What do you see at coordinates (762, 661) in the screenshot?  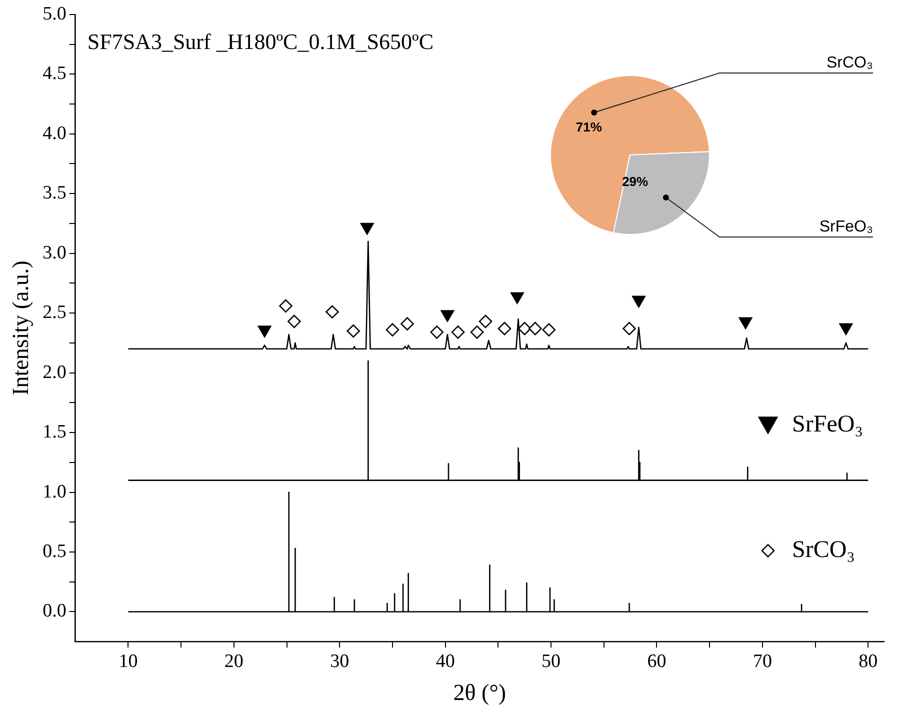 I see `x-tick-label: 70` at bounding box center [762, 661].